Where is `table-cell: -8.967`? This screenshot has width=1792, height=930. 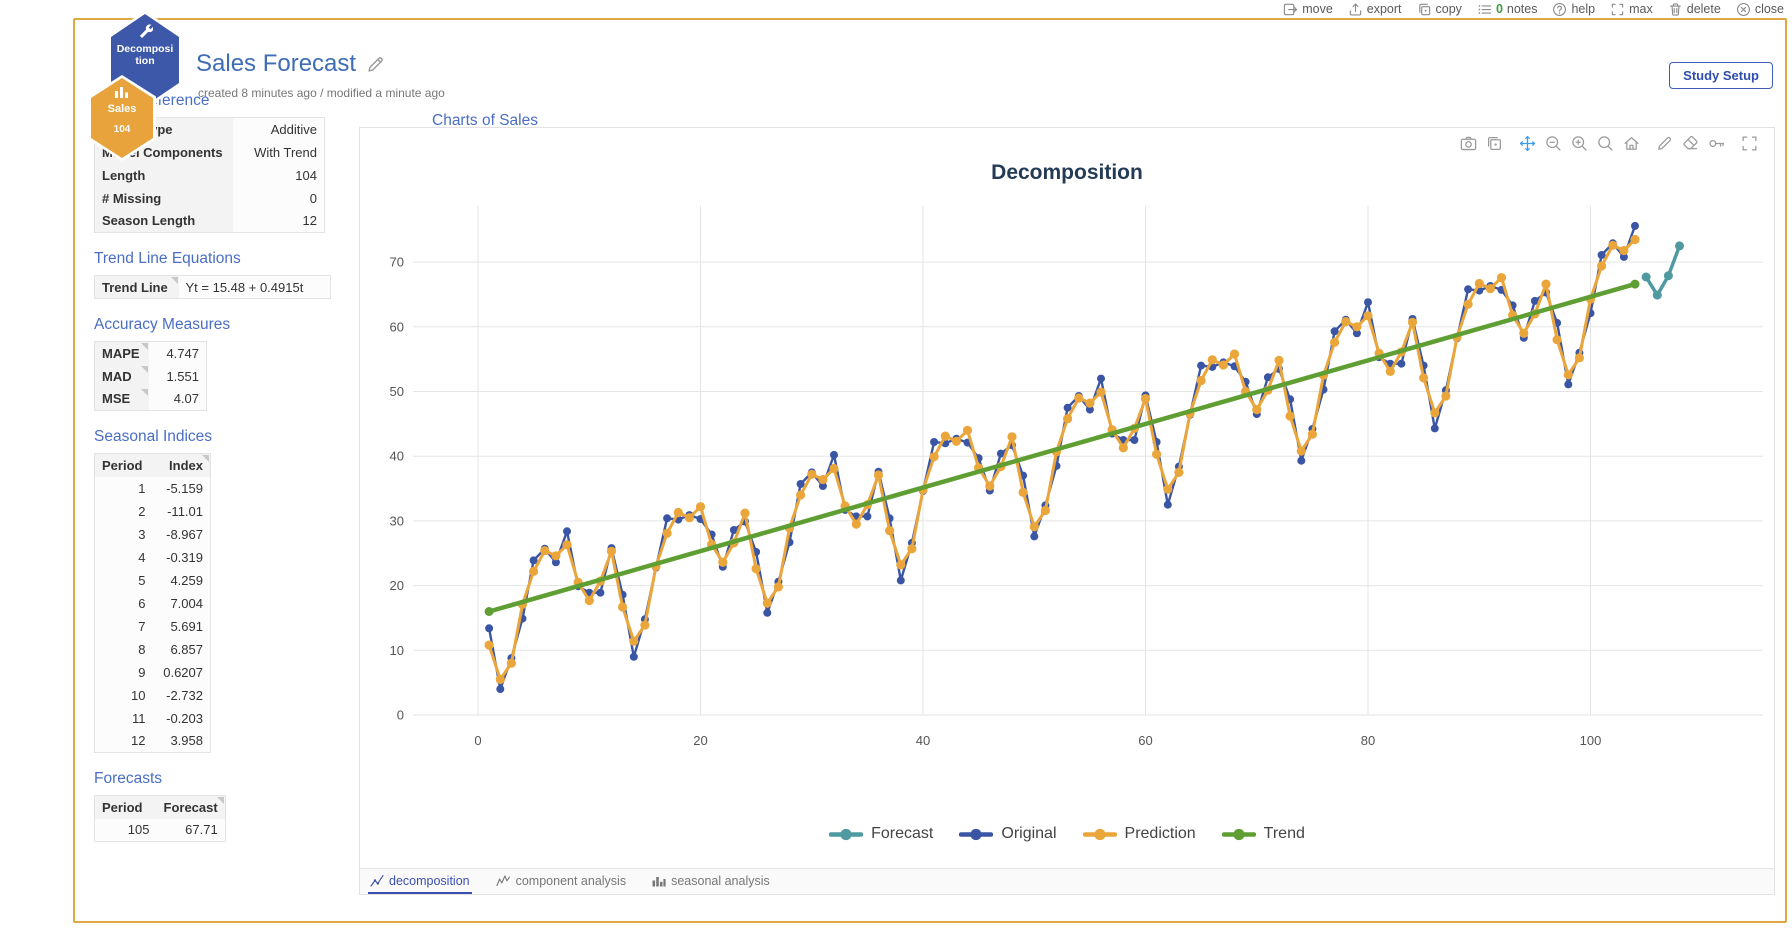 table-cell: -8.967 is located at coordinates (181, 534).